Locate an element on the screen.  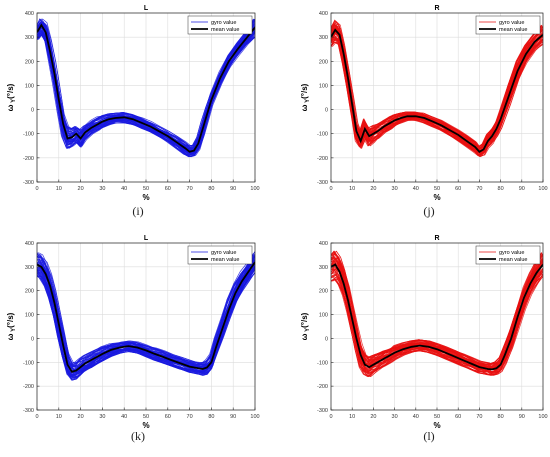
panel-caption: (j) is located at coordinates (428, 211).